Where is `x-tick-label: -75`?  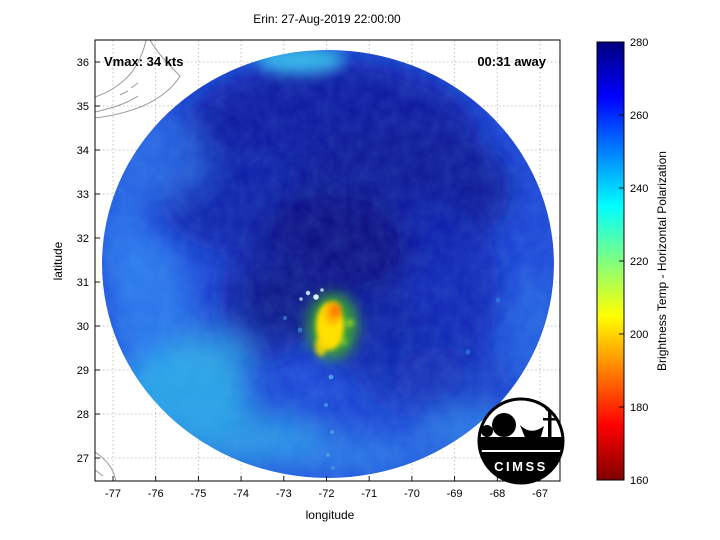
x-tick-label: -75 is located at coordinates (198, 494).